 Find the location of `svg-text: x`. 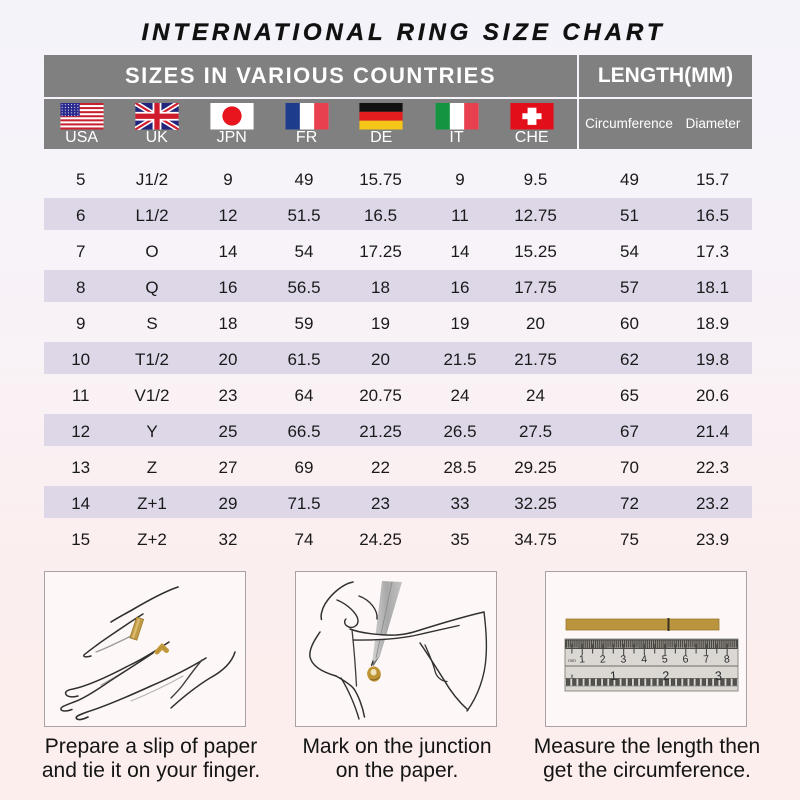

svg-text: x is located at coordinates (572, 677).